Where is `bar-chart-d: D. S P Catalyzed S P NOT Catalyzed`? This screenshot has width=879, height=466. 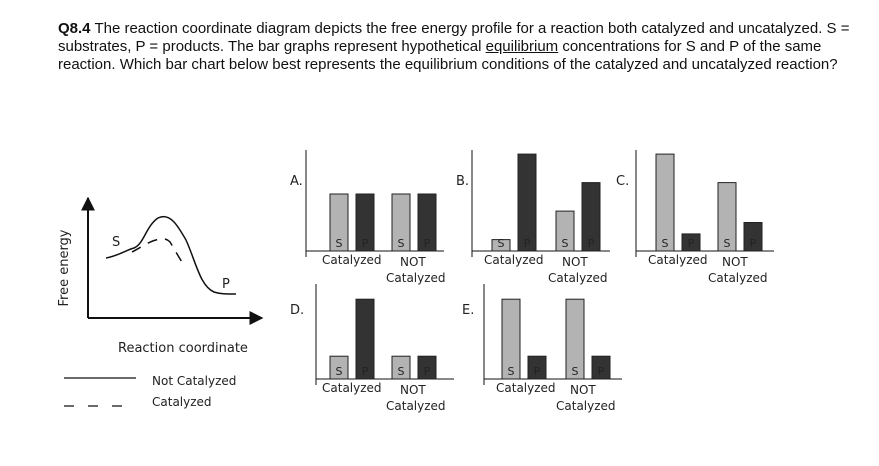
bar-chart-d: D. S P Catalyzed S P NOT Catalyzed is located at coordinates (372, 348).